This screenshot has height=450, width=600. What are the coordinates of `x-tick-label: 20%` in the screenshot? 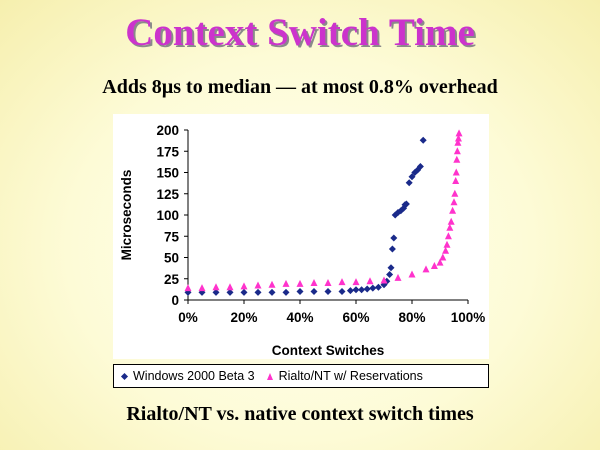 It's located at (243, 317).